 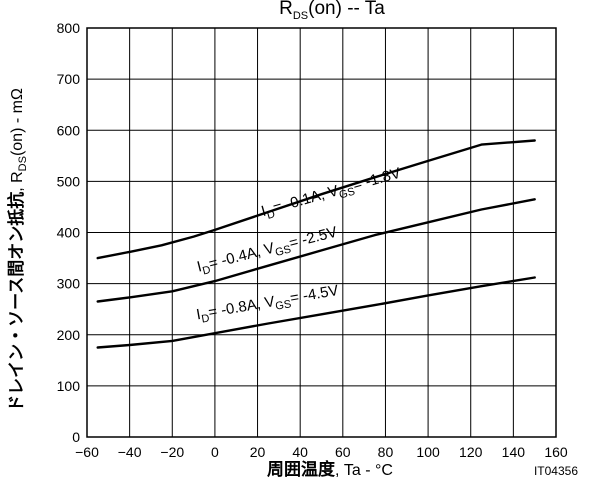 What do you see at coordinates (286, 9) in the screenshot?
I see `title-main: R` at bounding box center [286, 9].